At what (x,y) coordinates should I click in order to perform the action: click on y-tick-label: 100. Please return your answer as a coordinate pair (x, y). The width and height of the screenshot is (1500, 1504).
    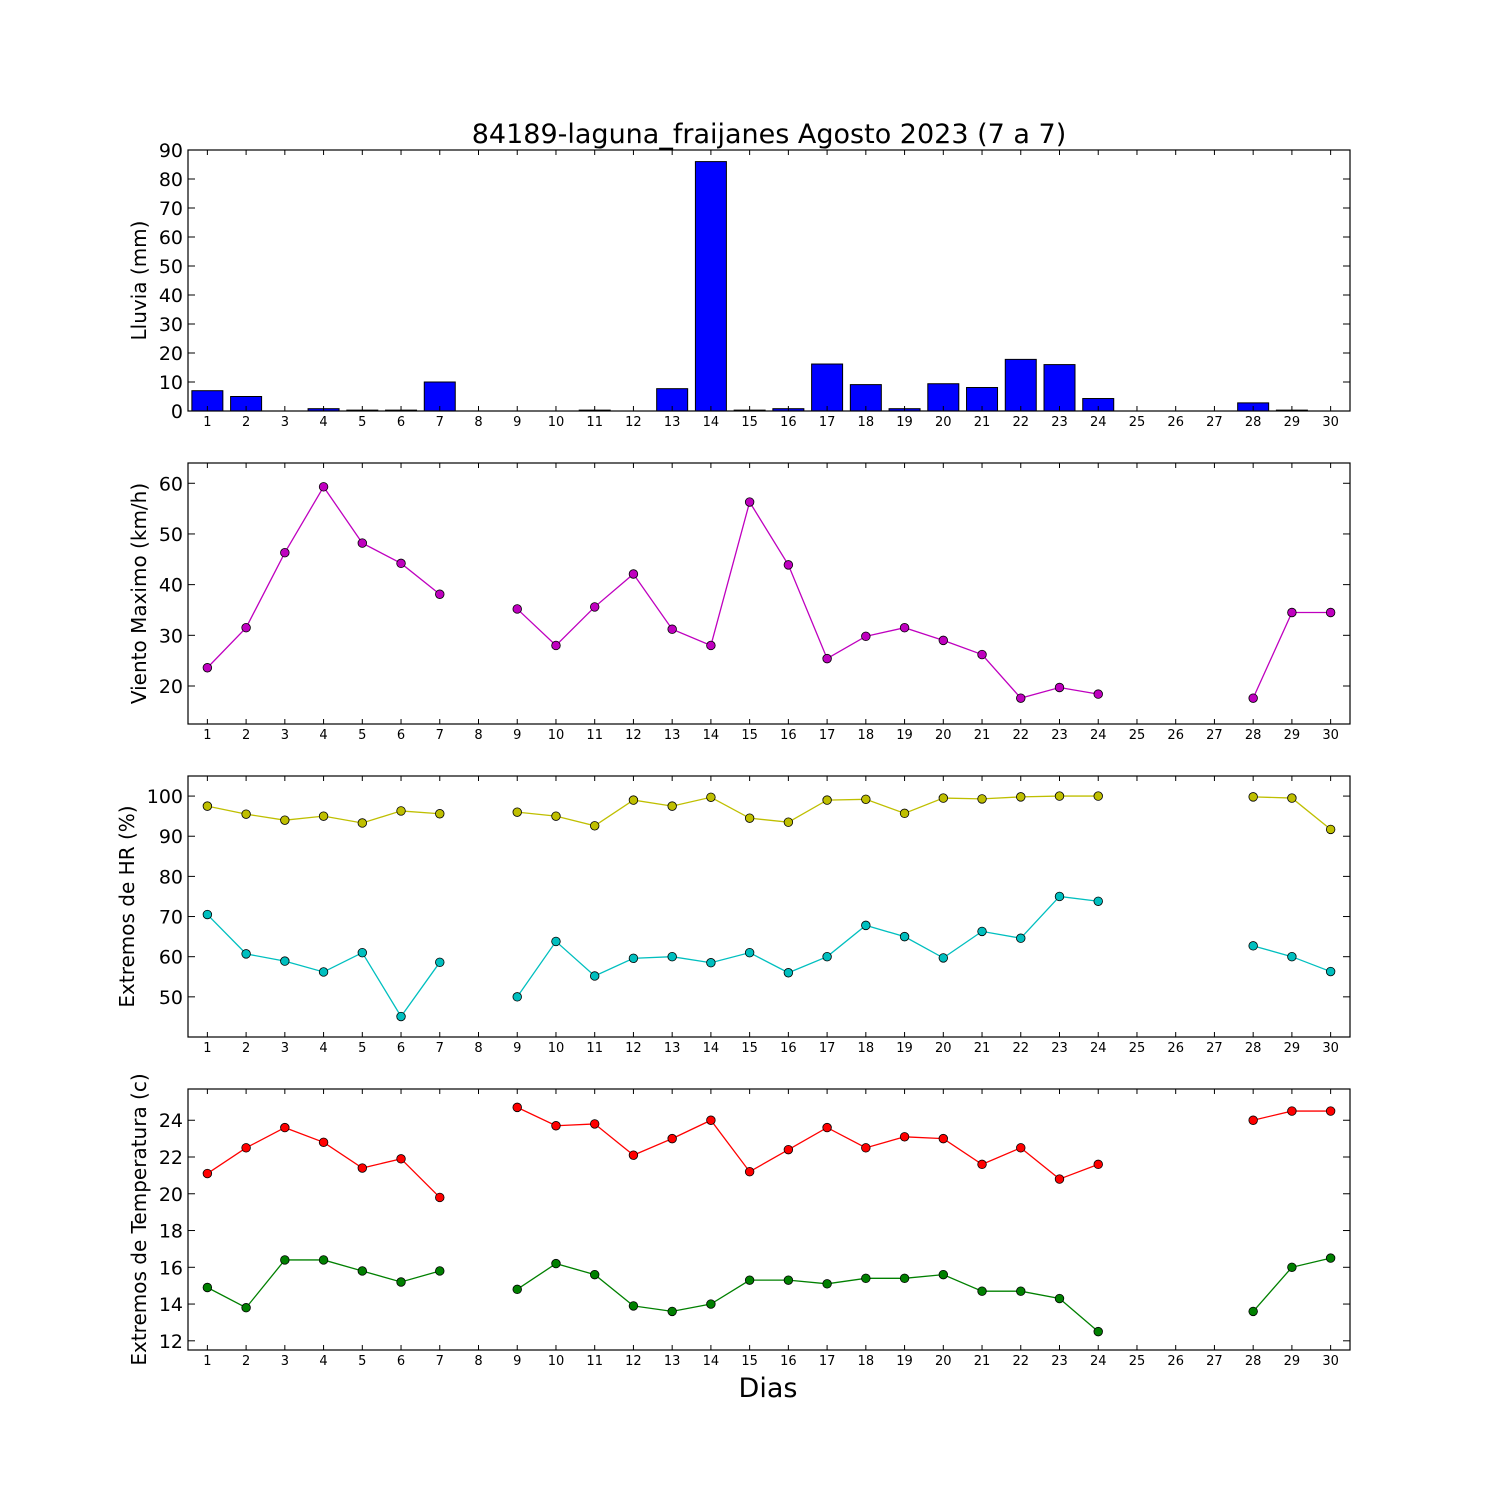
    Looking at the image, I should click on (165, 797).